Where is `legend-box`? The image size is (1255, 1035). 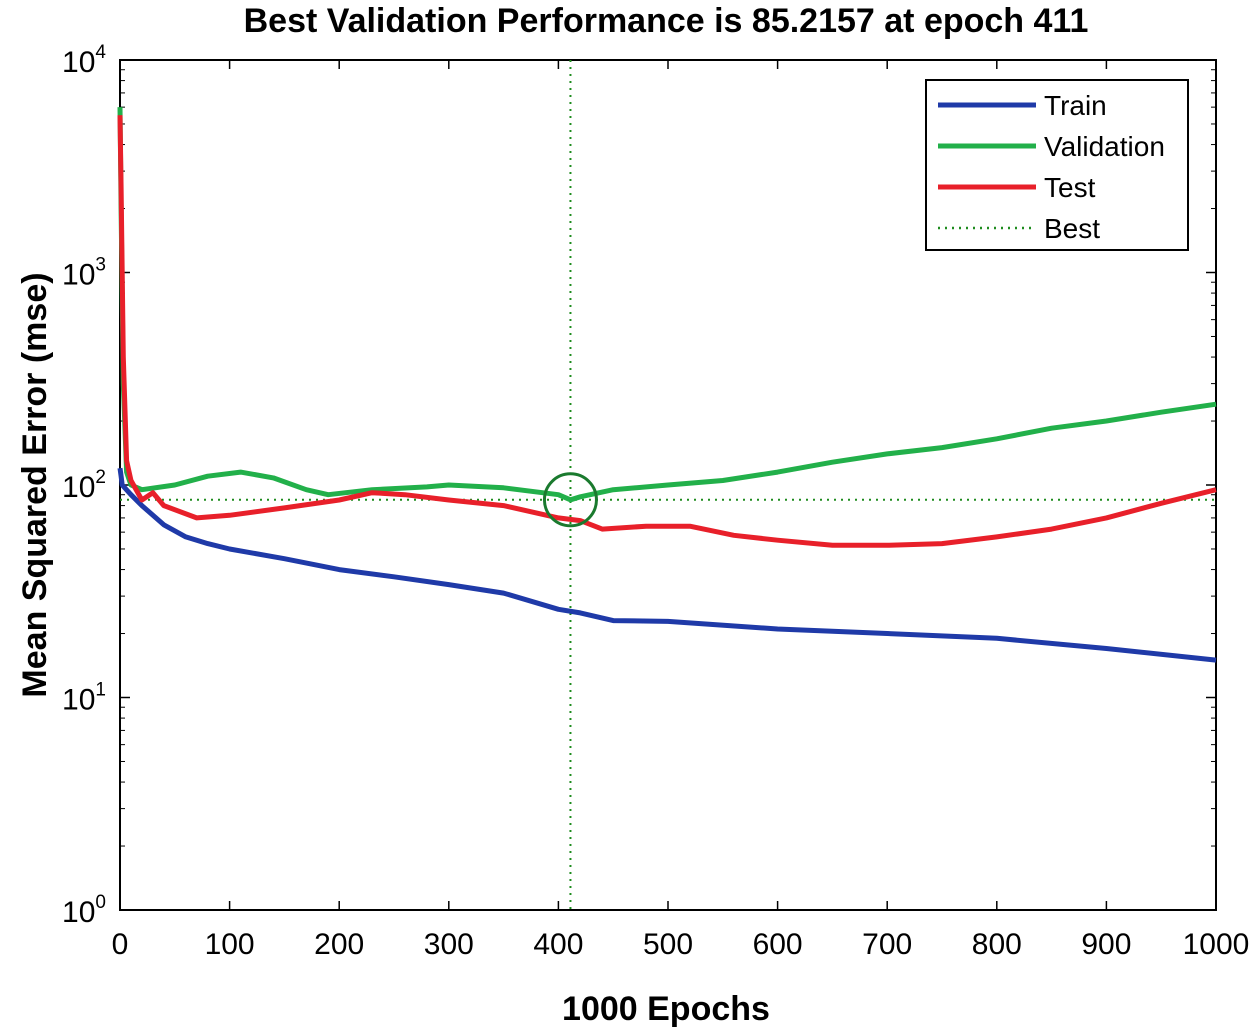 legend-box is located at coordinates (1057, 165).